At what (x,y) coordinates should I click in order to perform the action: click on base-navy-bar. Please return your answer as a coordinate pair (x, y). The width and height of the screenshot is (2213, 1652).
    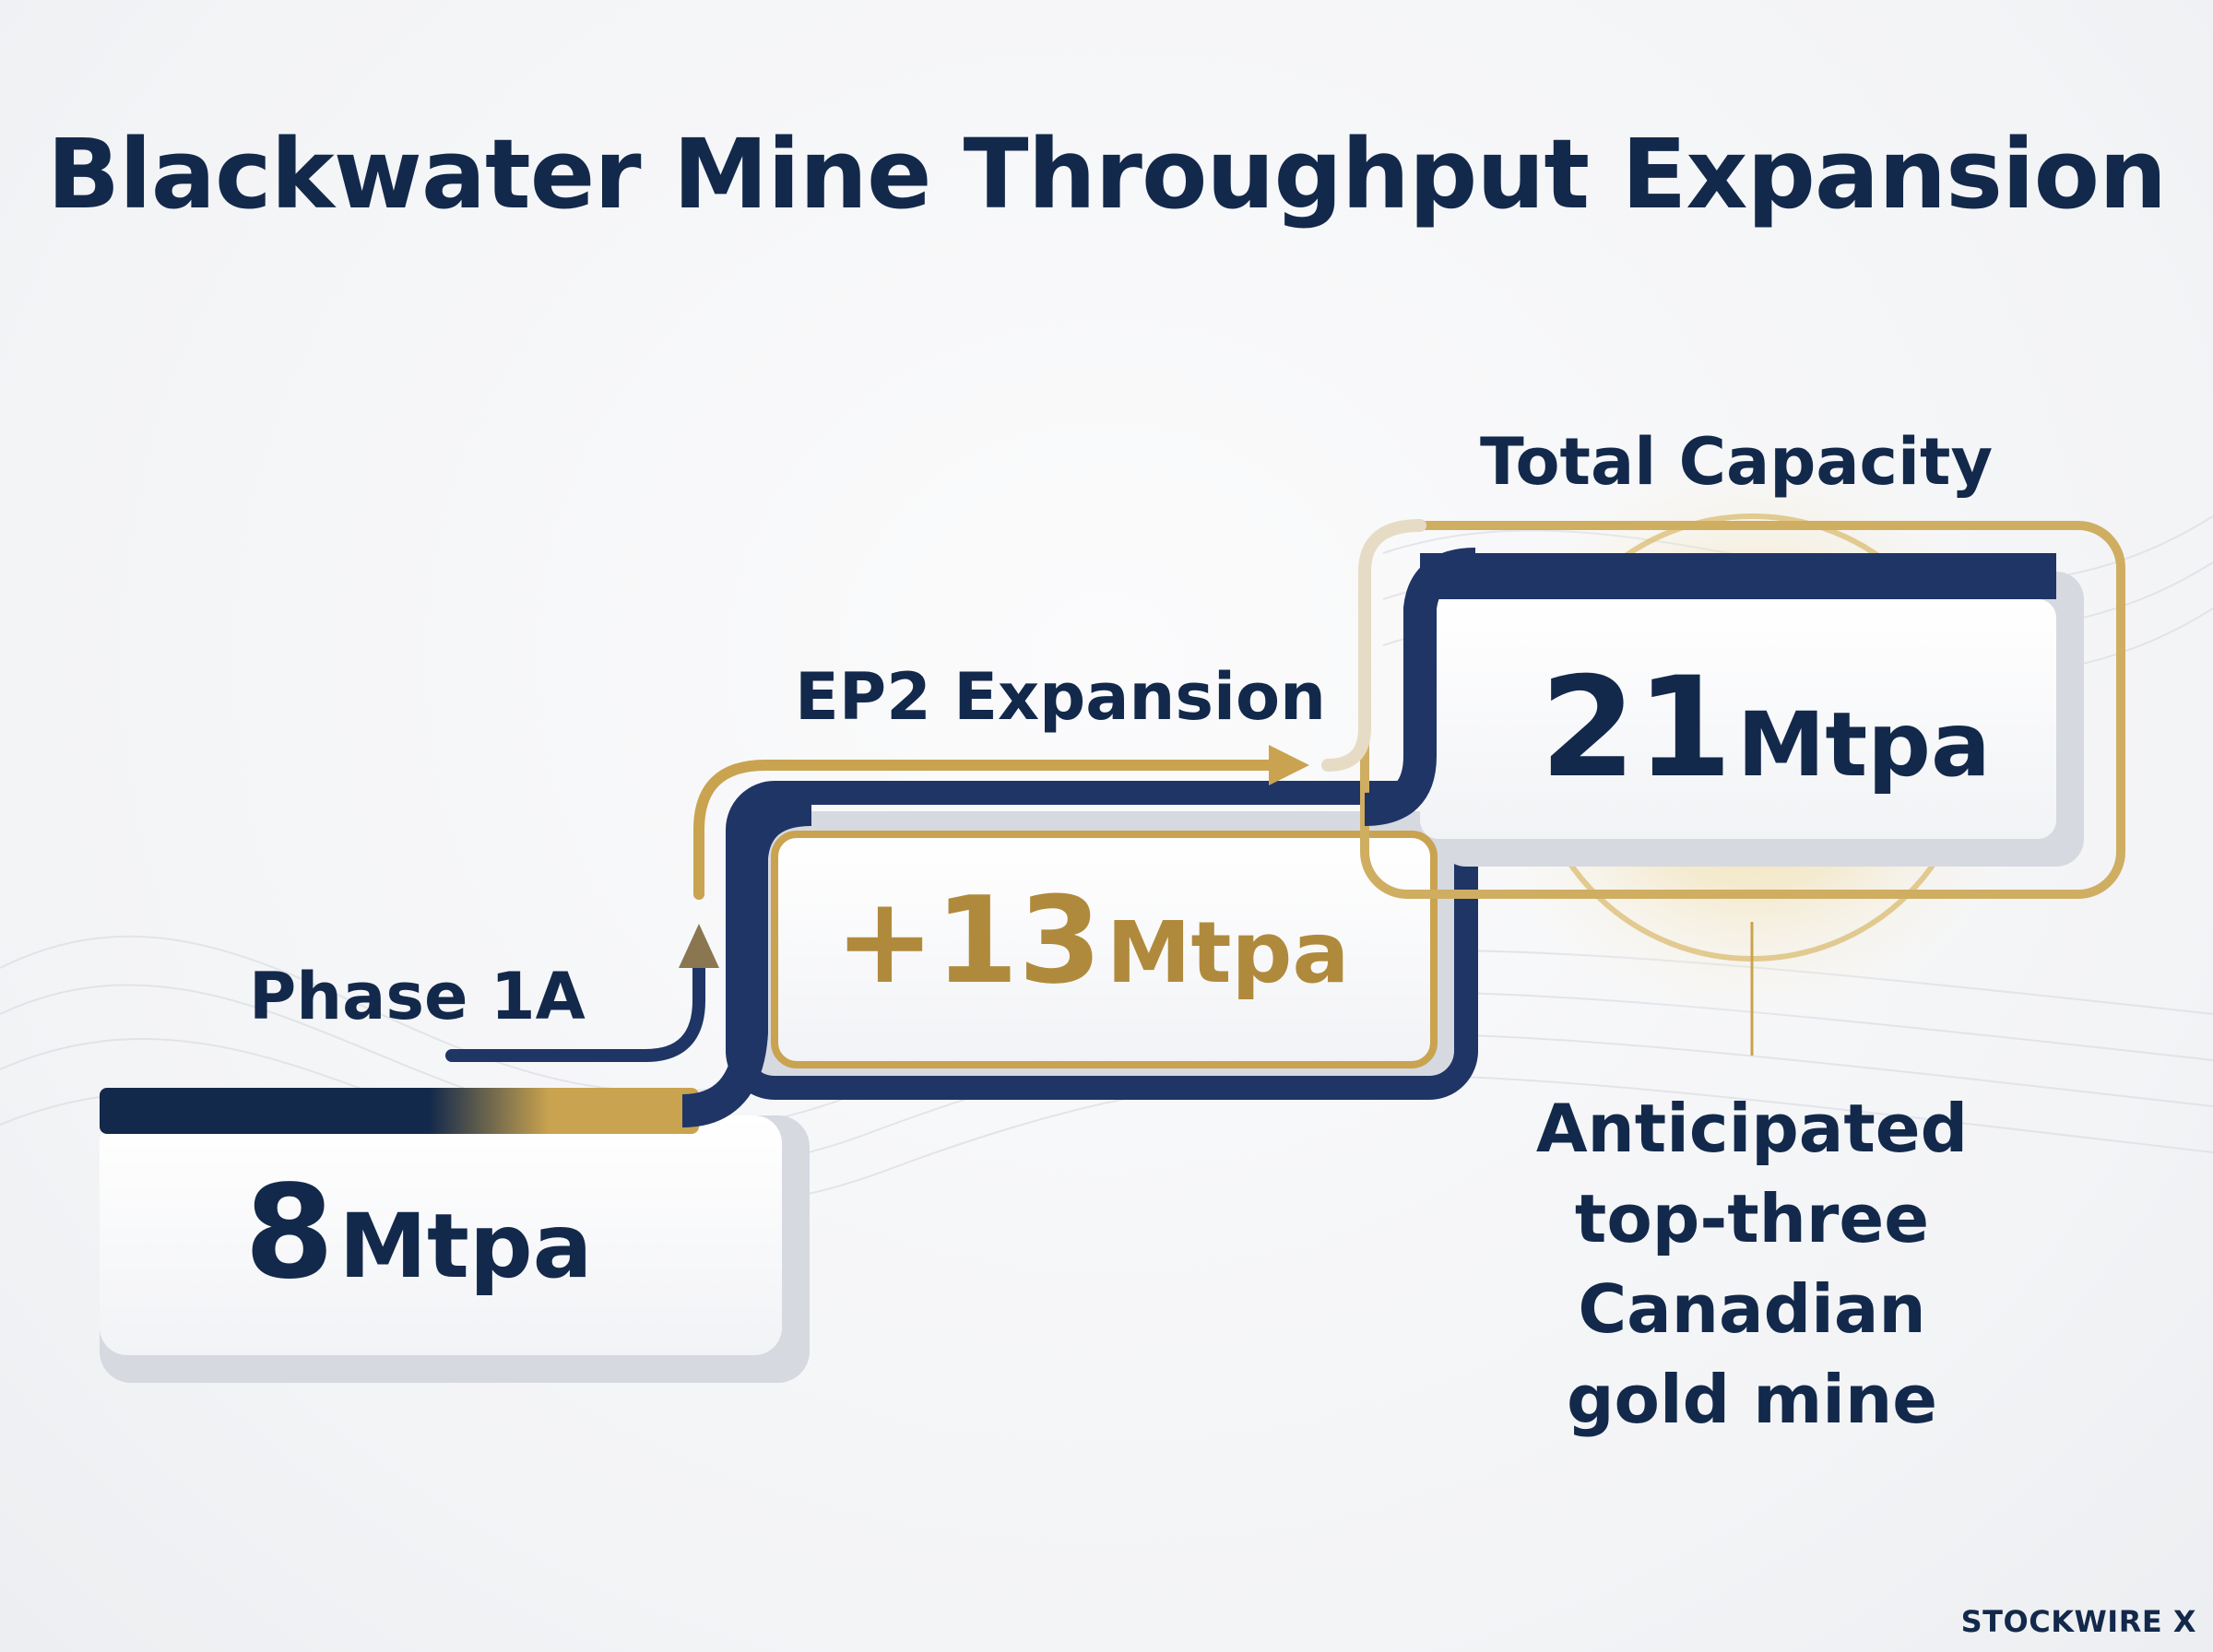
    Looking at the image, I should click on (399, 1111).